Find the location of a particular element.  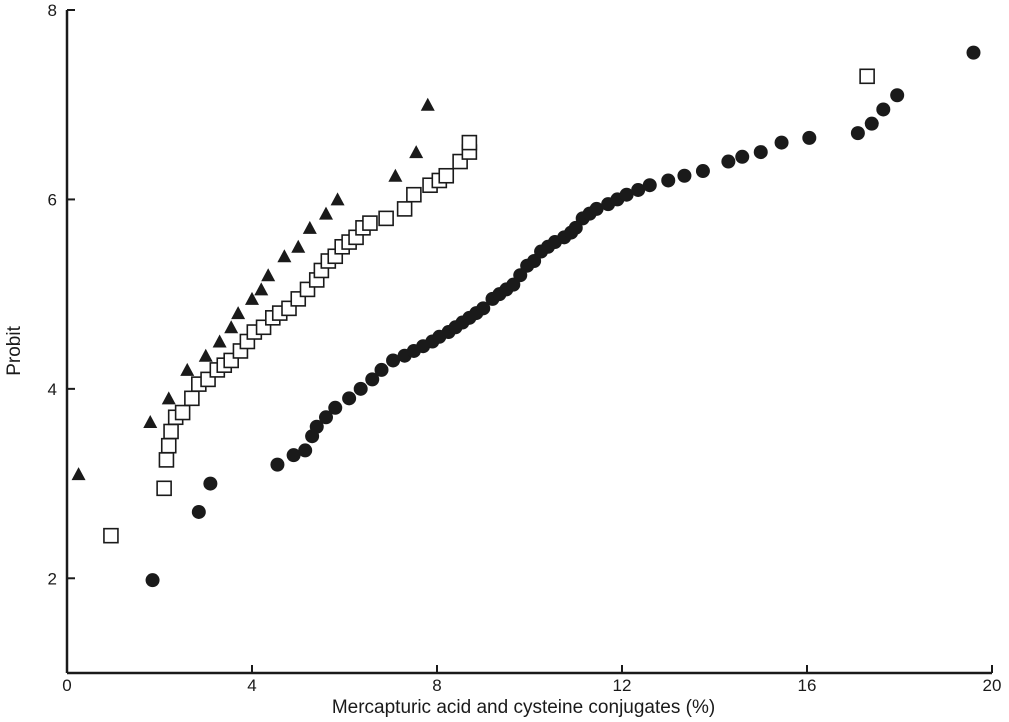

x-tick-label: 20 is located at coordinates (992, 685).